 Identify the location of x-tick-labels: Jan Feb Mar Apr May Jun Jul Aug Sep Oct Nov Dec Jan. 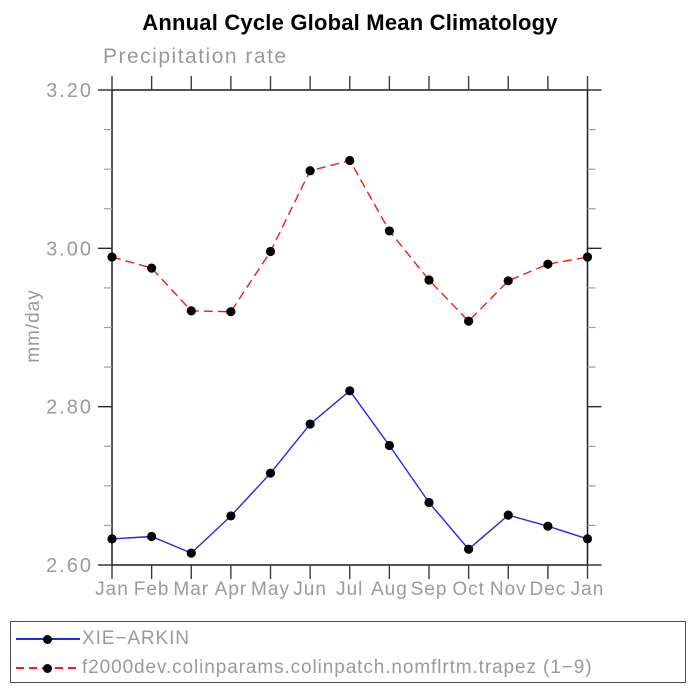
(350, 589).